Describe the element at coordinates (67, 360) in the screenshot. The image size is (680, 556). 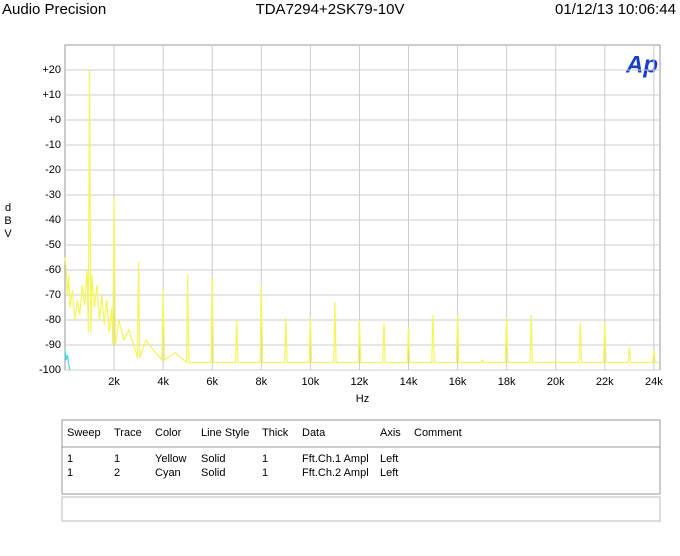
I see `spectrum-line` at that location.